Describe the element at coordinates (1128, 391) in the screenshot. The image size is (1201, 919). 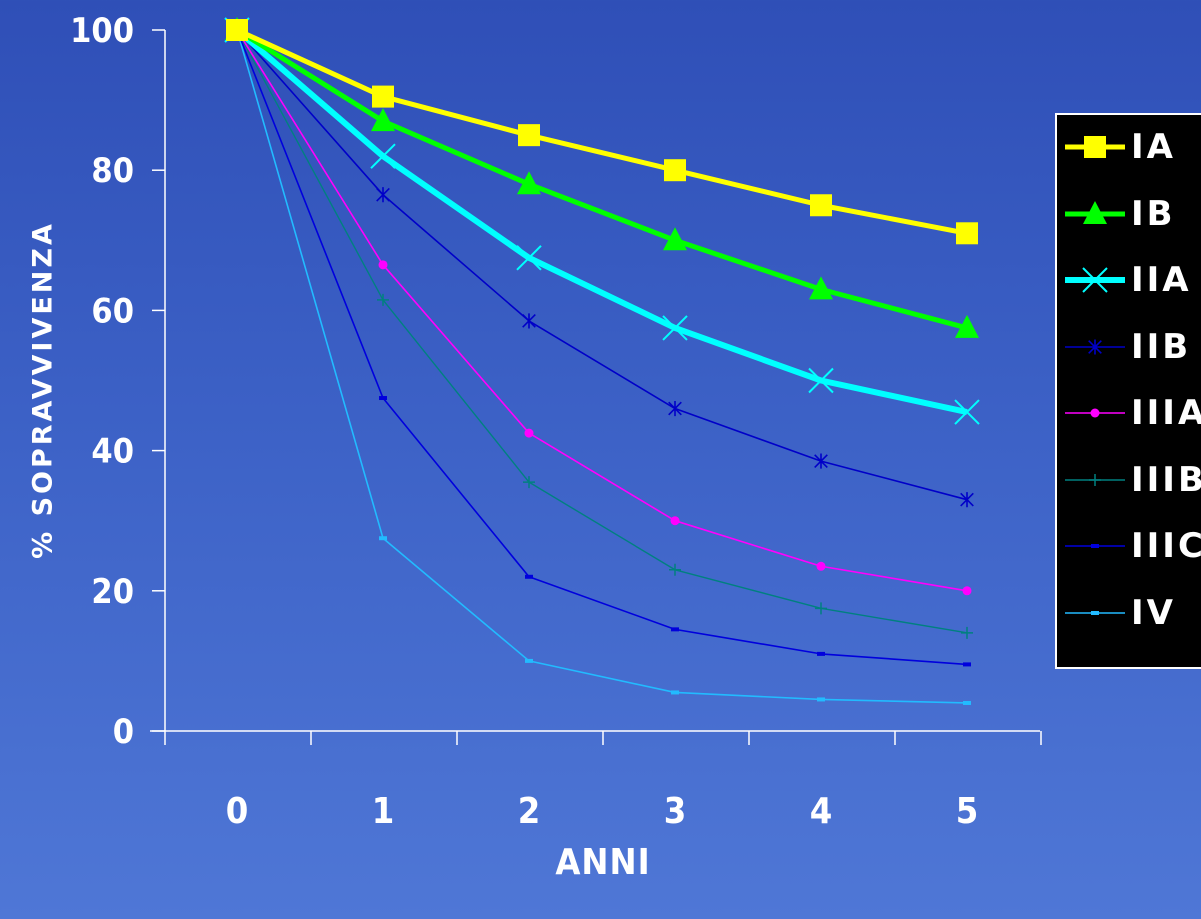
I see `legend: IA IB IIA IIB IIIA IIIB IIIC IV` at that location.